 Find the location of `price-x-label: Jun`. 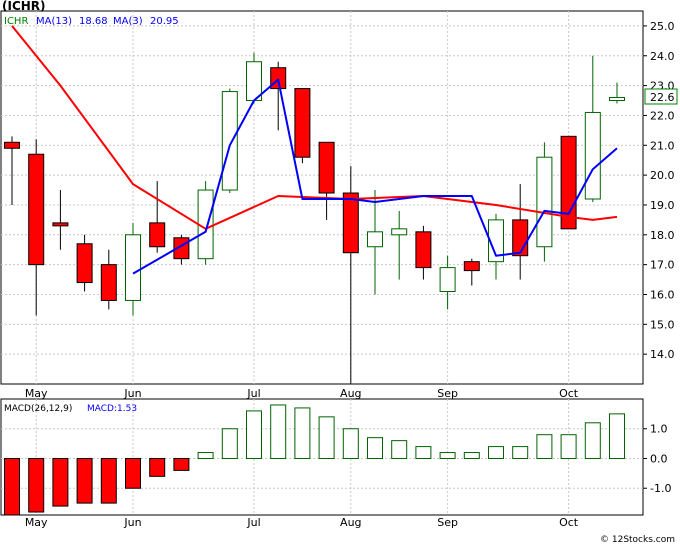

price-x-label: Jun is located at coordinates (132, 393).